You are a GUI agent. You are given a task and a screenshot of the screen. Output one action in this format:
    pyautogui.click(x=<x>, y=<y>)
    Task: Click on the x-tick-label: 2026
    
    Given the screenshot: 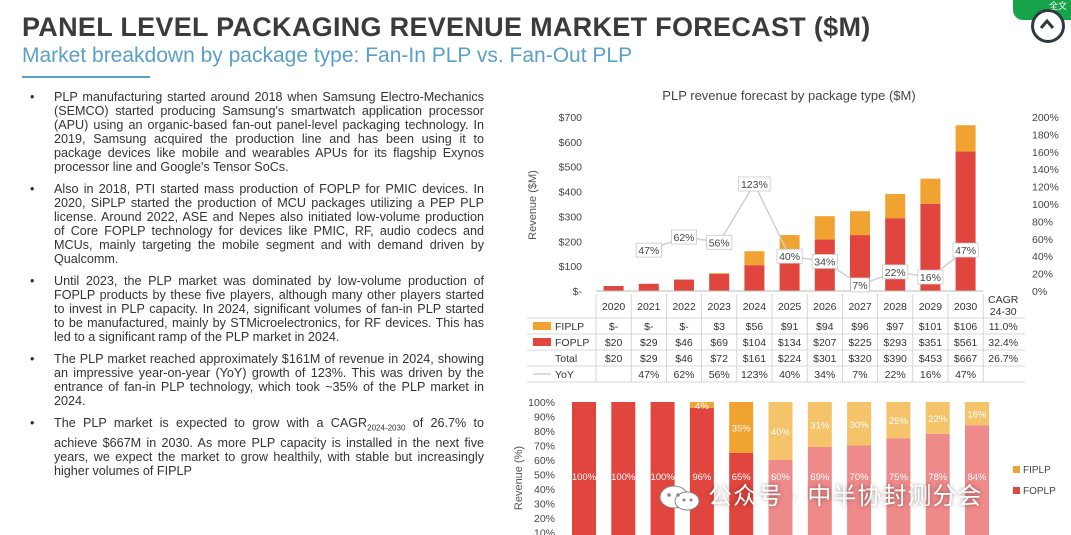 What is the action you would take?
    pyautogui.click(x=825, y=307)
    